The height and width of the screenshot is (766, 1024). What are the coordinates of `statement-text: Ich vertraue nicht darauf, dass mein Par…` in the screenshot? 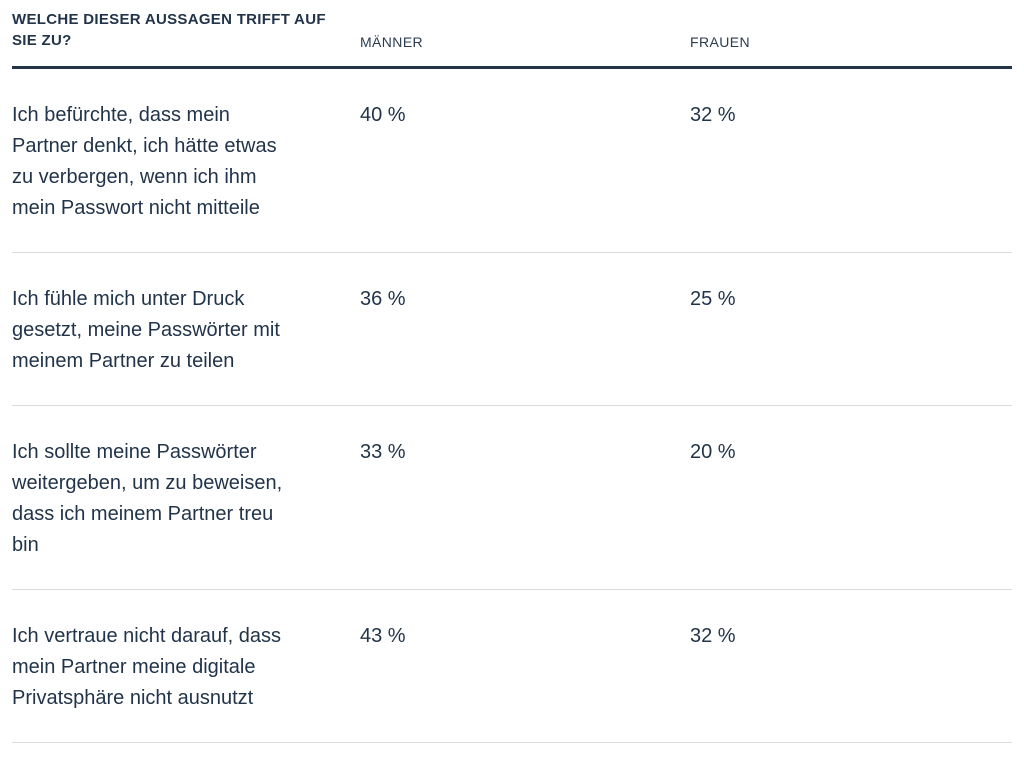 It's located at (147, 667).